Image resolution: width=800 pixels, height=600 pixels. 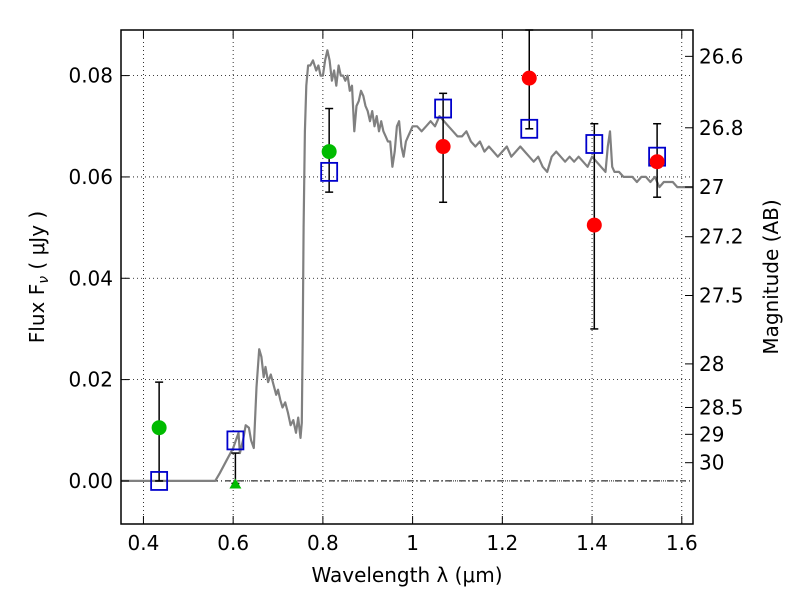 I want to click on x-tick-label: 0.4, so click(x=144, y=543).